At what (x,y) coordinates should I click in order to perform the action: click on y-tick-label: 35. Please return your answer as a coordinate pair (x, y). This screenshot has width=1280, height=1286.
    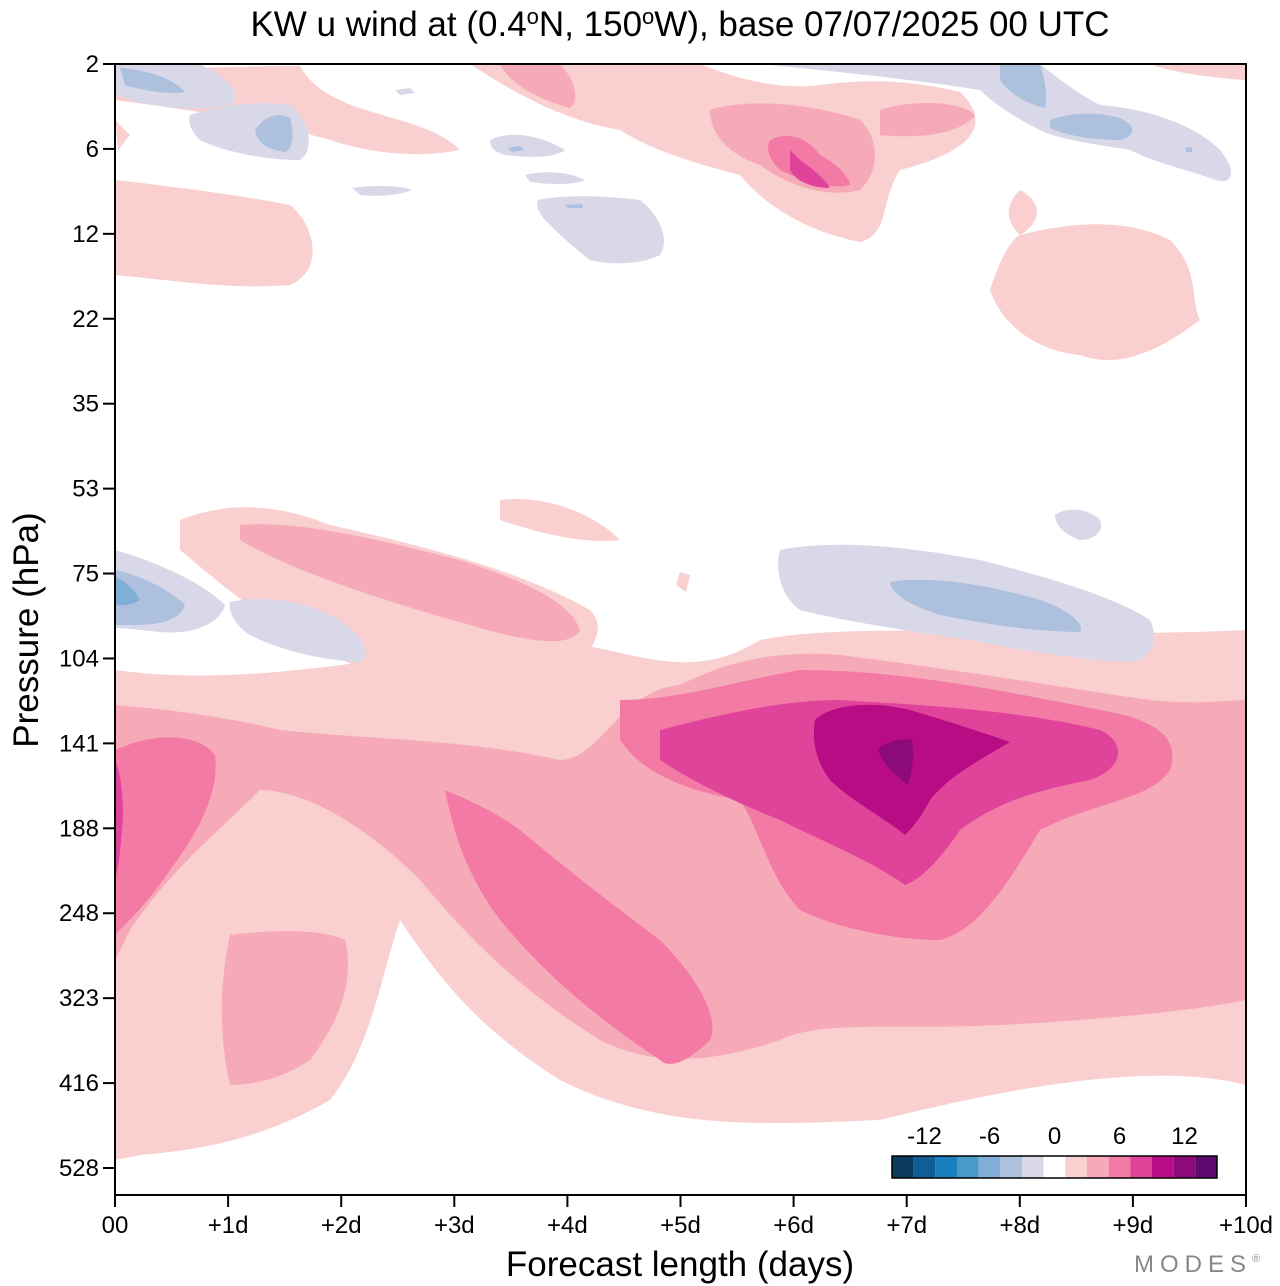
    Looking at the image, I should click on (85, 404).